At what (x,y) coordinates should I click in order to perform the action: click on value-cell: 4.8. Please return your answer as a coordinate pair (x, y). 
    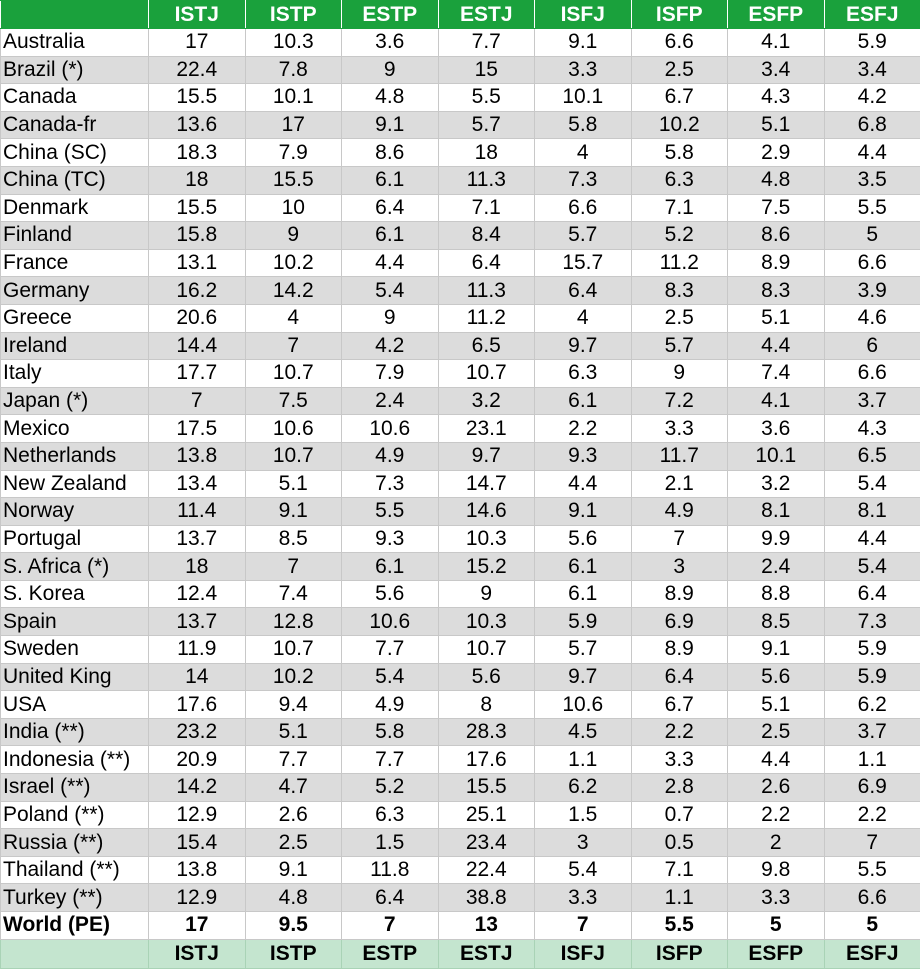
    Looking at the image, I should click on (293, 897).